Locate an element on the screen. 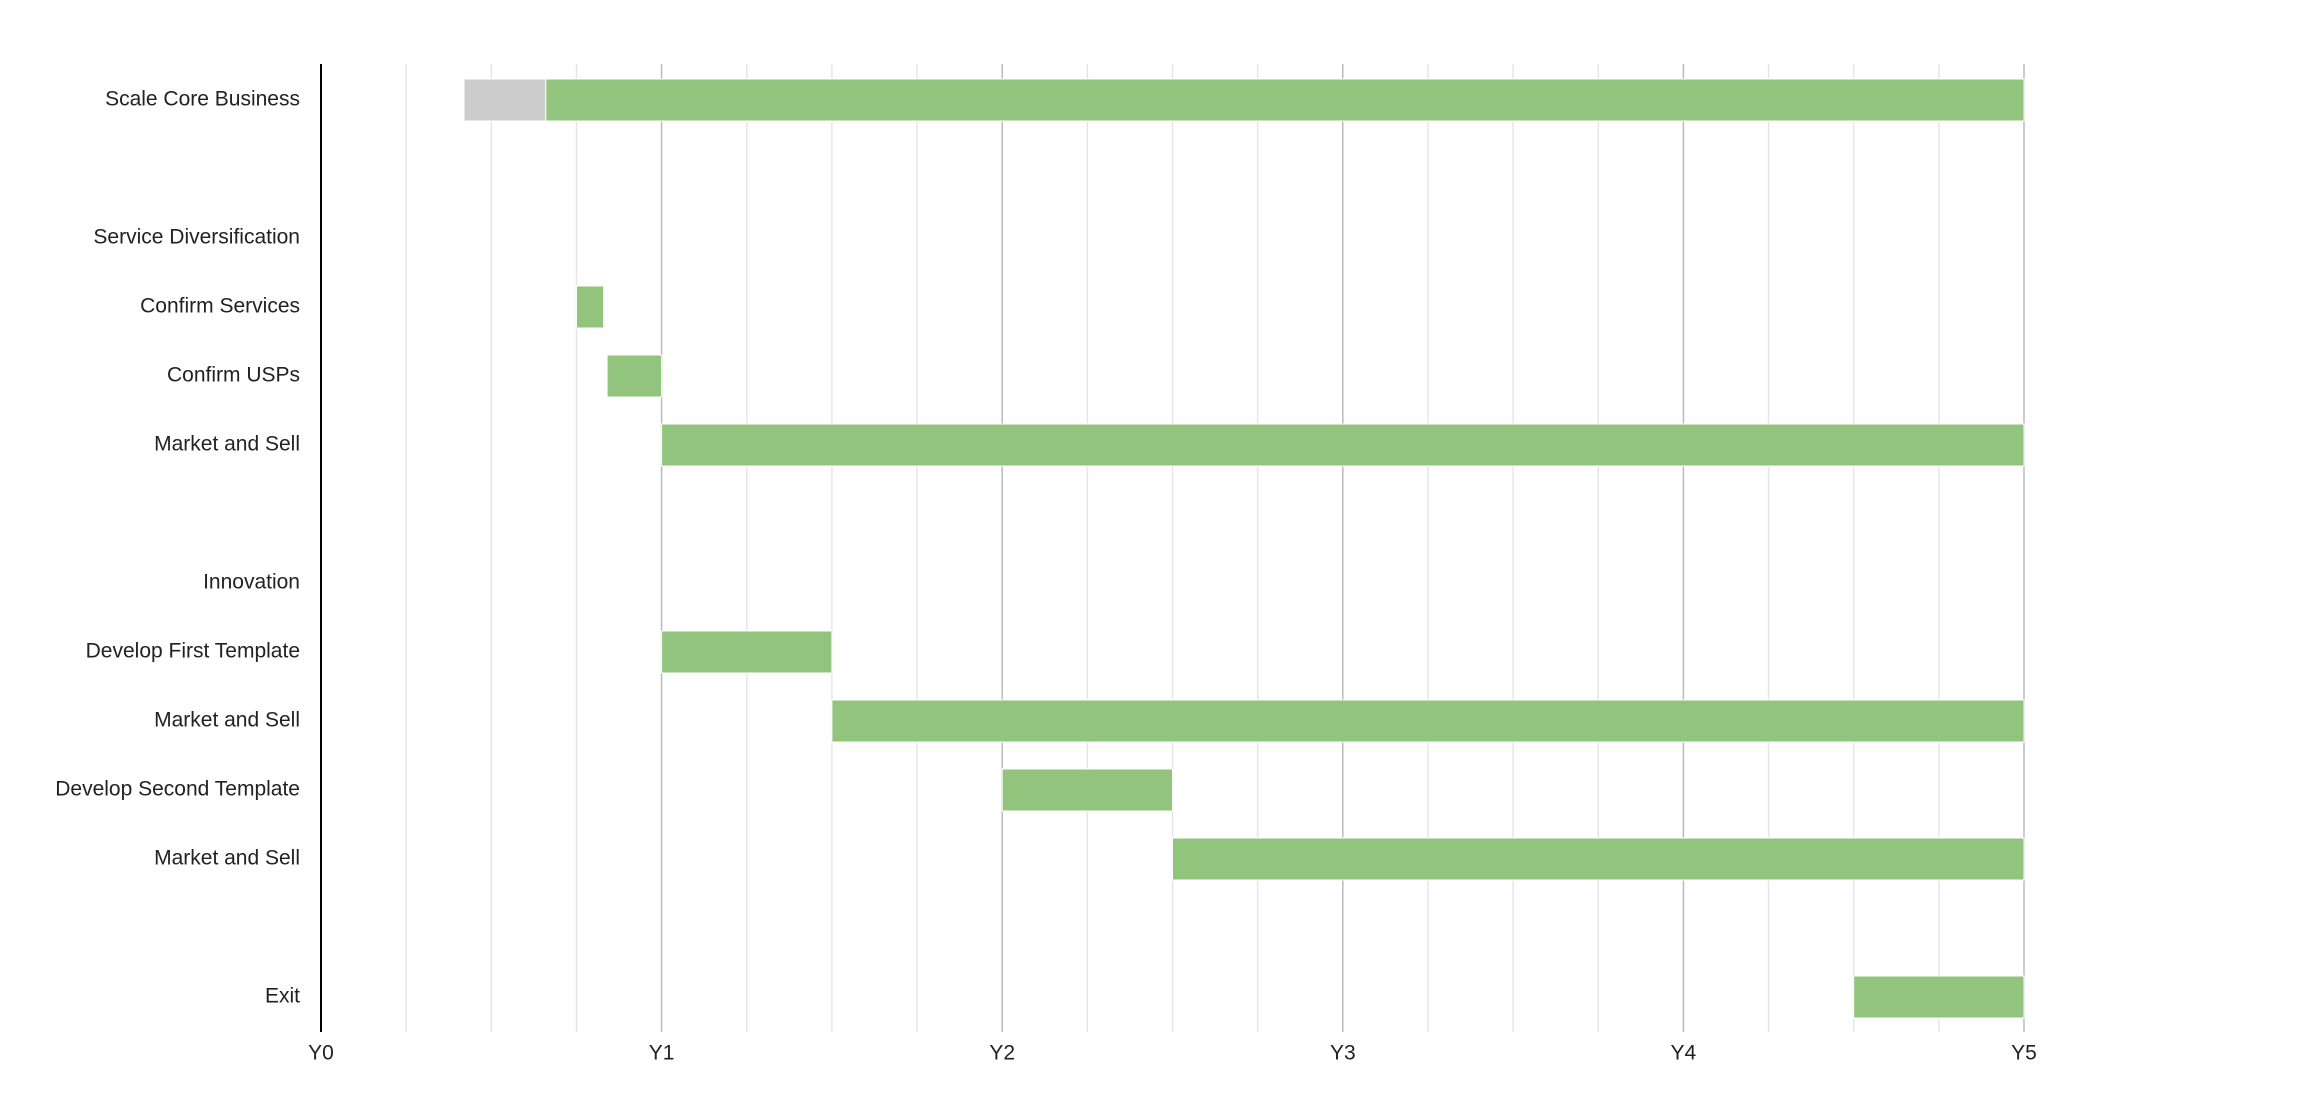  task-label: Innovation is located at coordinates (251, 582).